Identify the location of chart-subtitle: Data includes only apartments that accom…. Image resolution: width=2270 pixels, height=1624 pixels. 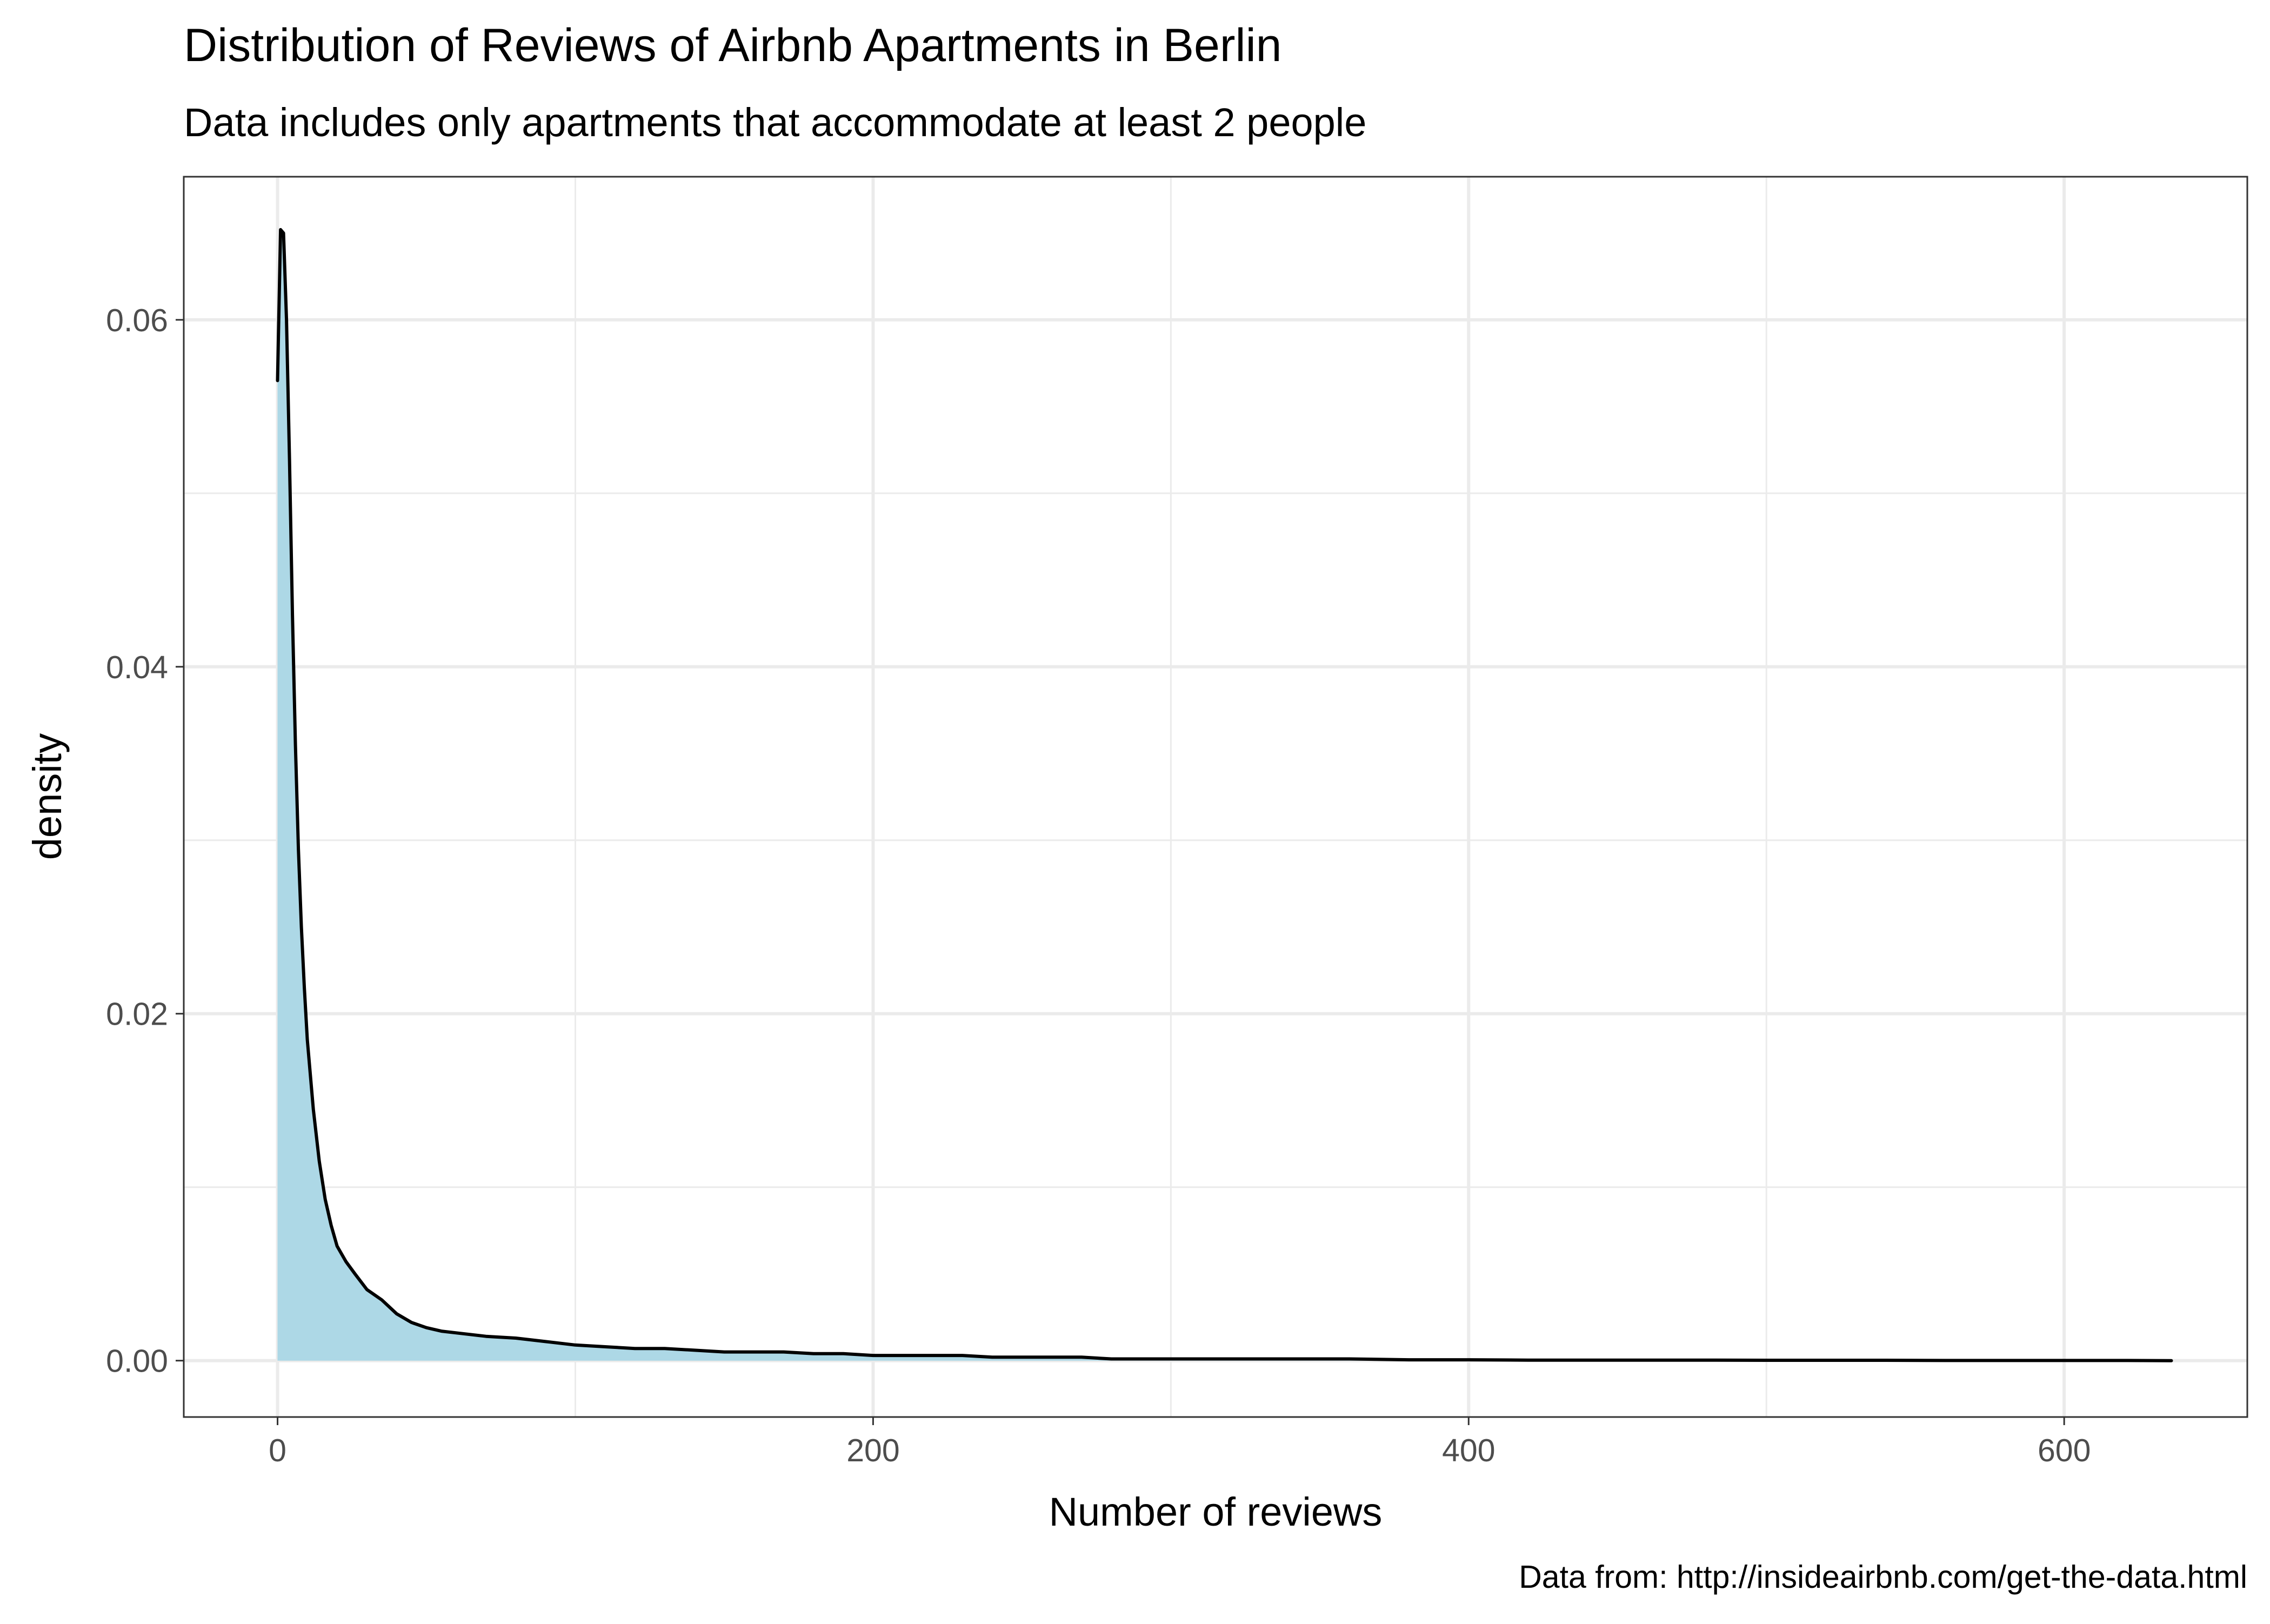
(775, 123).